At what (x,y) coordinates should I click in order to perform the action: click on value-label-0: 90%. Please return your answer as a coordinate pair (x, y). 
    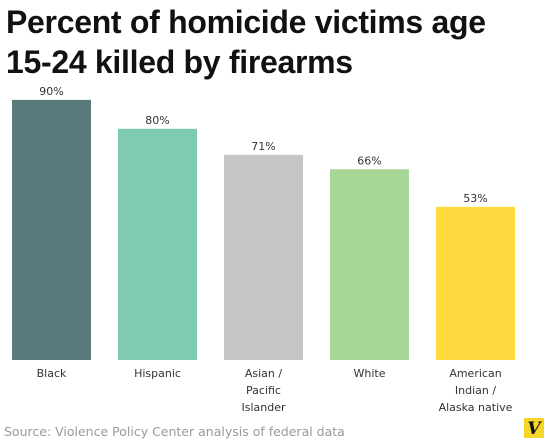
    Looking at the image, I should click on (51, 91).